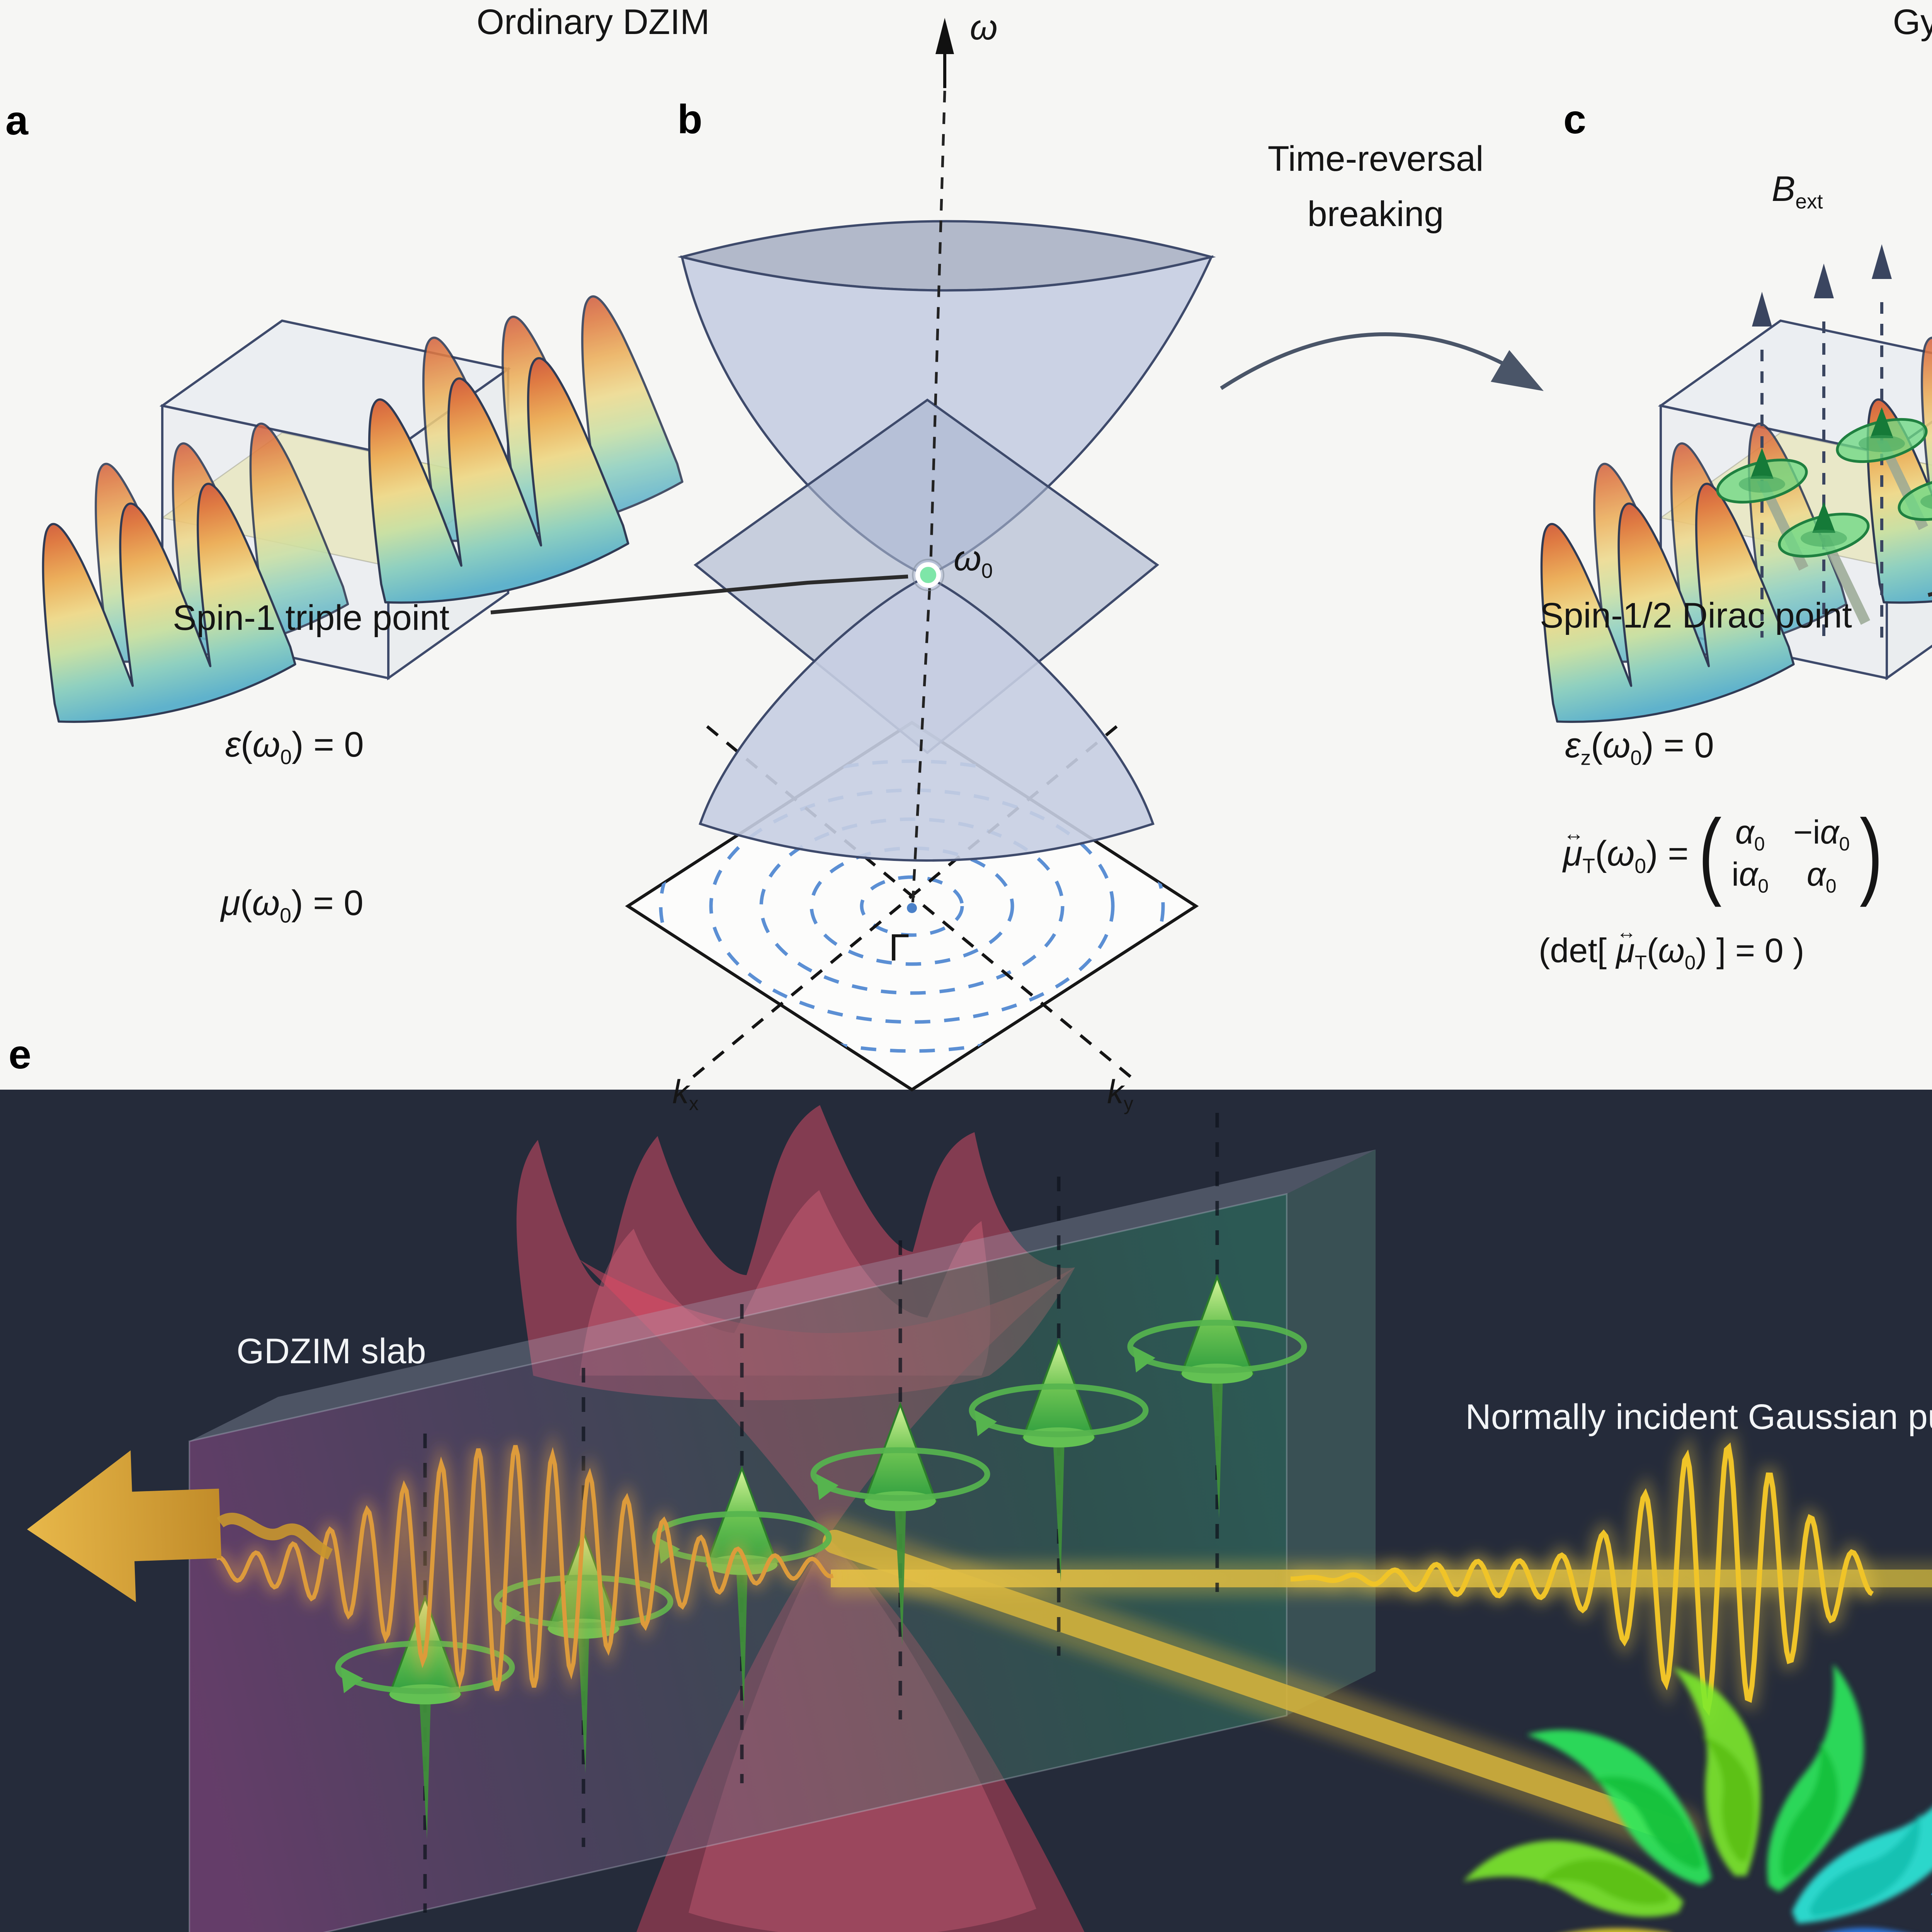 Image resolution: width=1932 pixels, height=1932 pixels. Describe the element at coordinates (311, 618) in the screenshot. I see `spin1-heading: Spin-1 triple point` at that location.